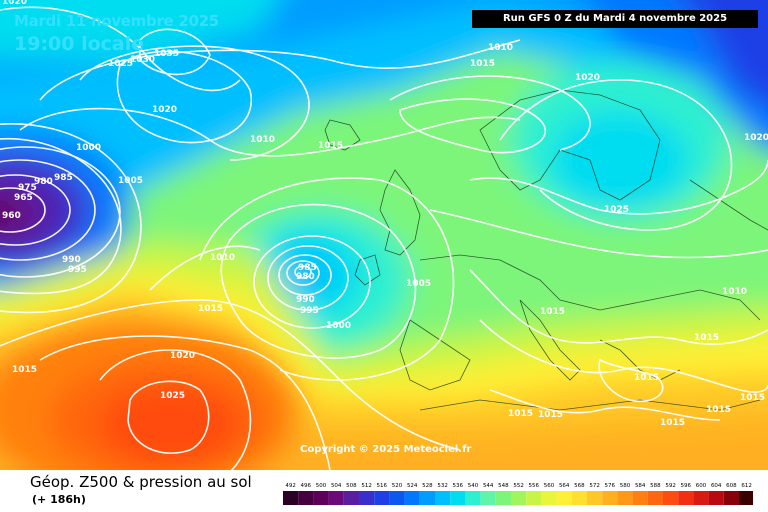  What do you see at coordinates (549, 486) in the screenshot?
I see `scale-label: 560` at bounding box center [549, 486].